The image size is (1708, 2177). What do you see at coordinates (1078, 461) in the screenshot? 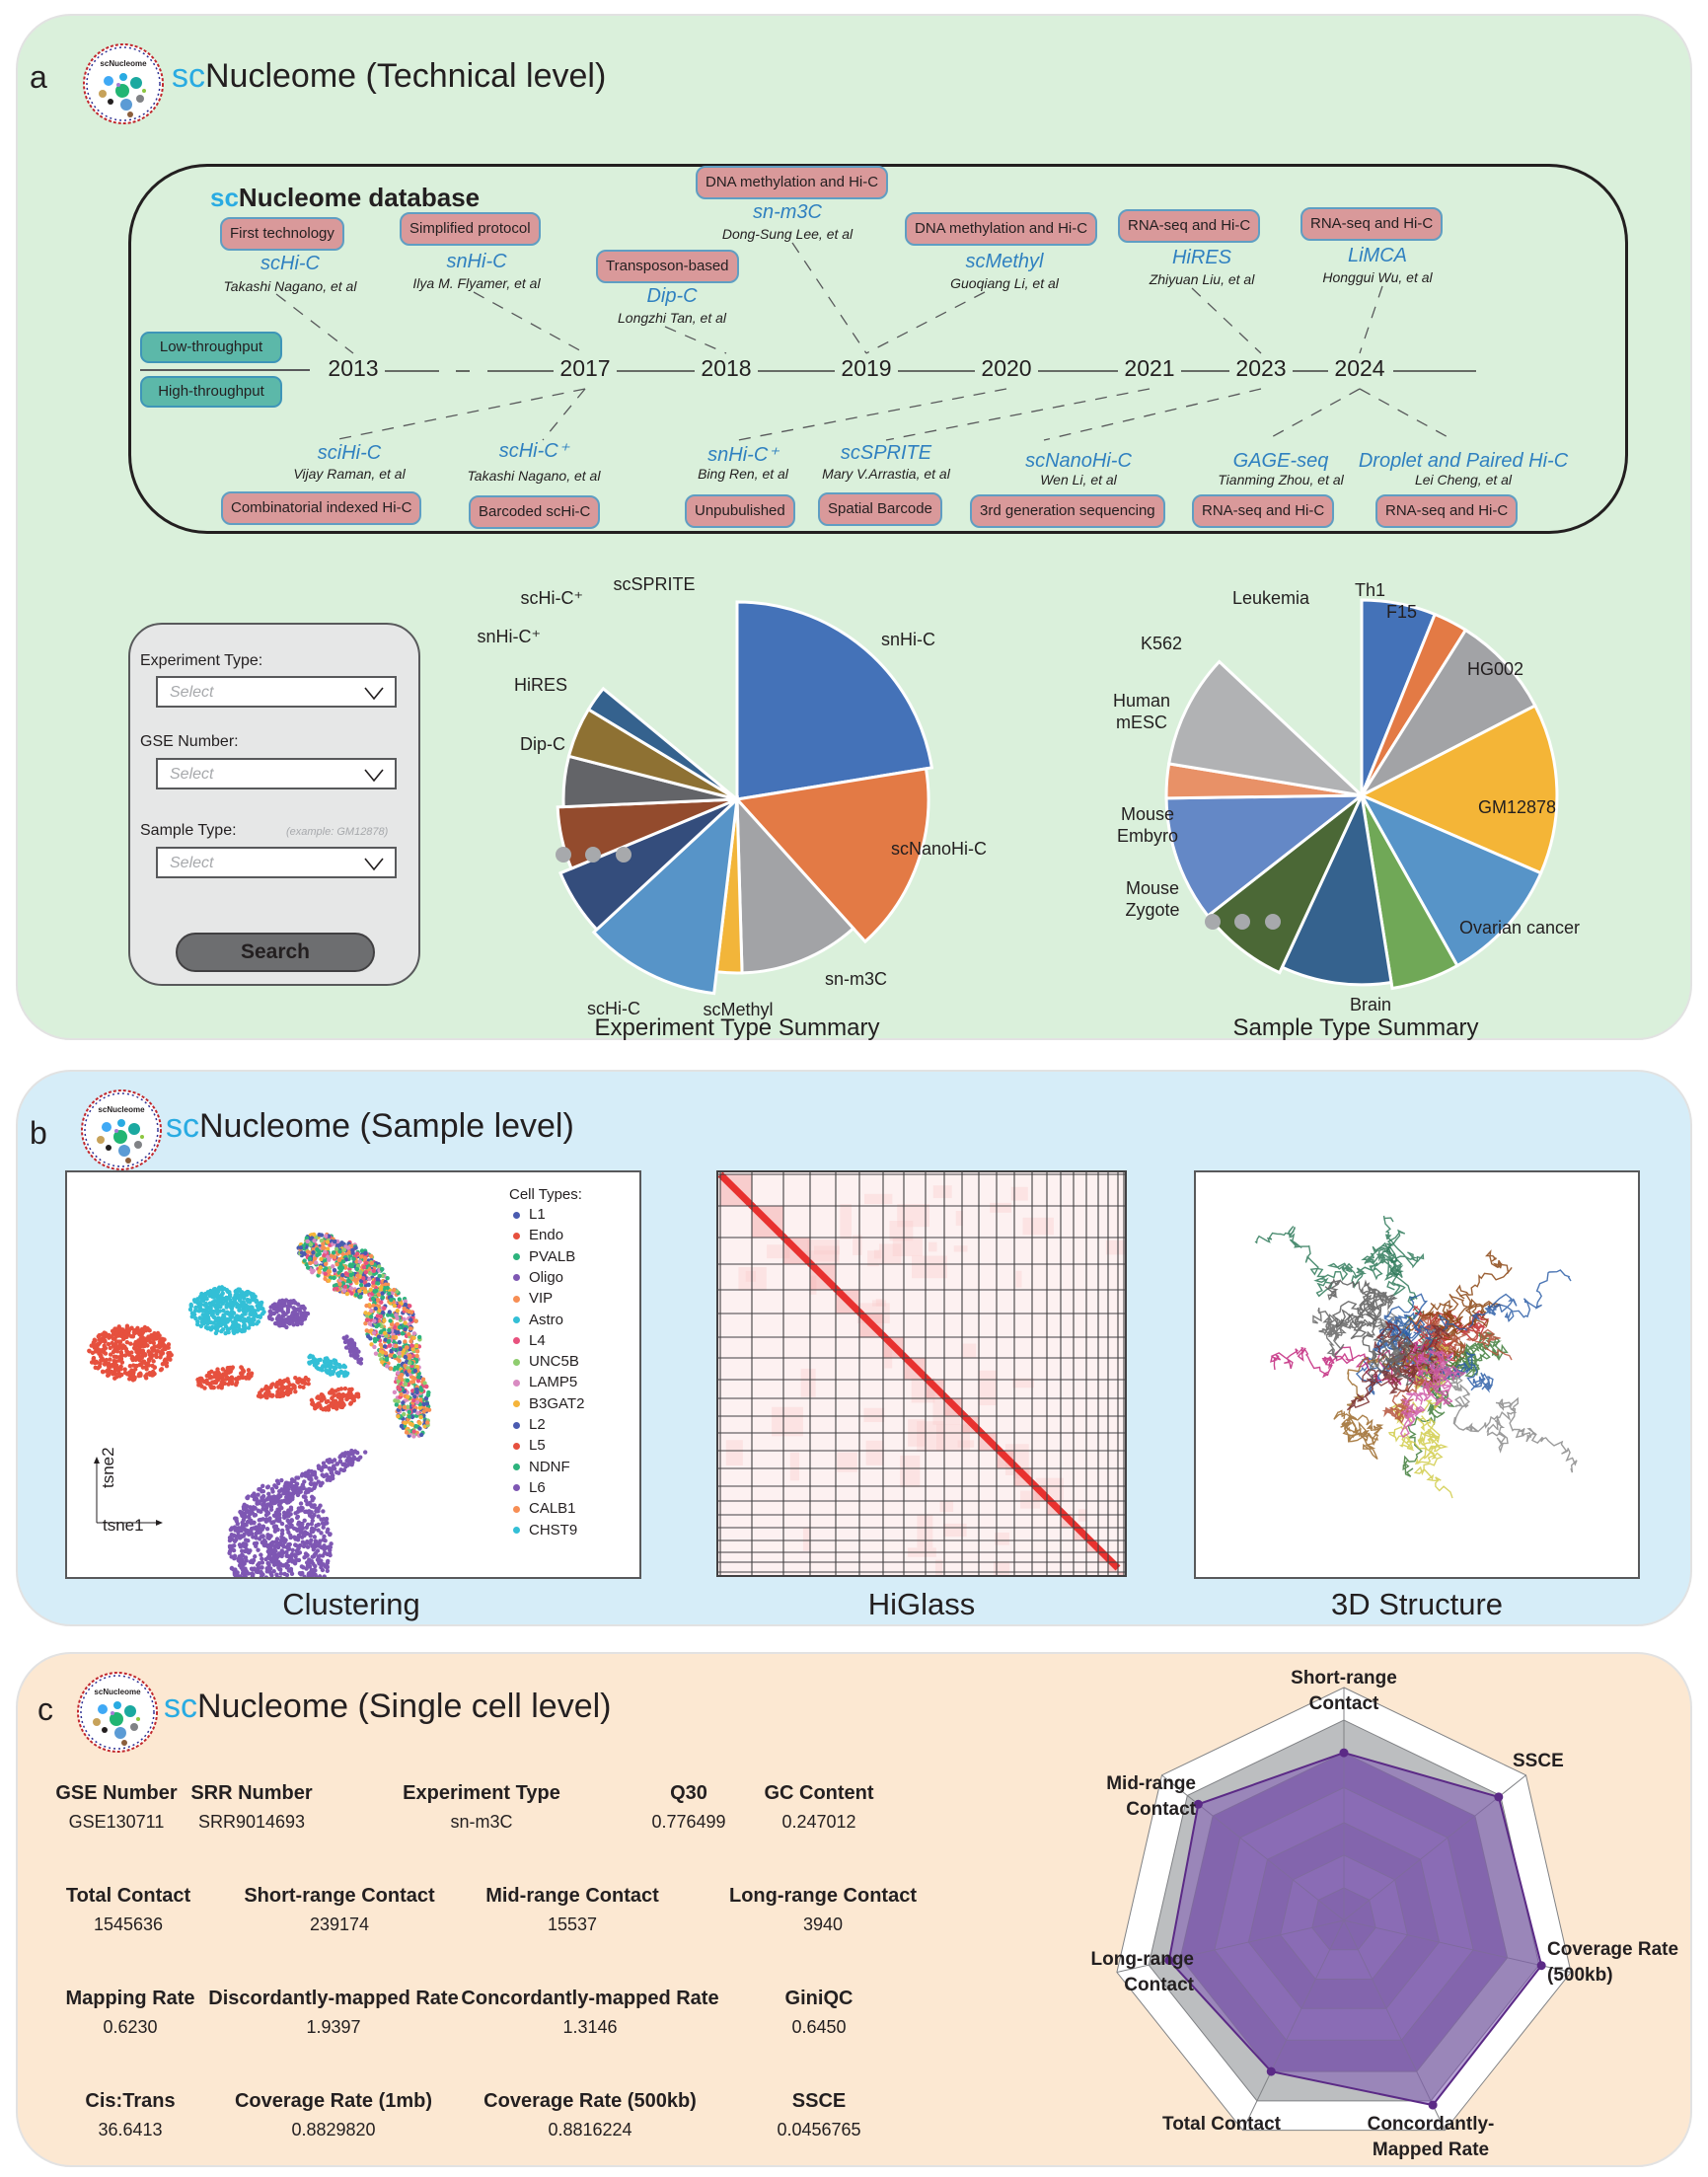
I see `technology-name: scNanoHi-C` at bounding box center [1078, 461].